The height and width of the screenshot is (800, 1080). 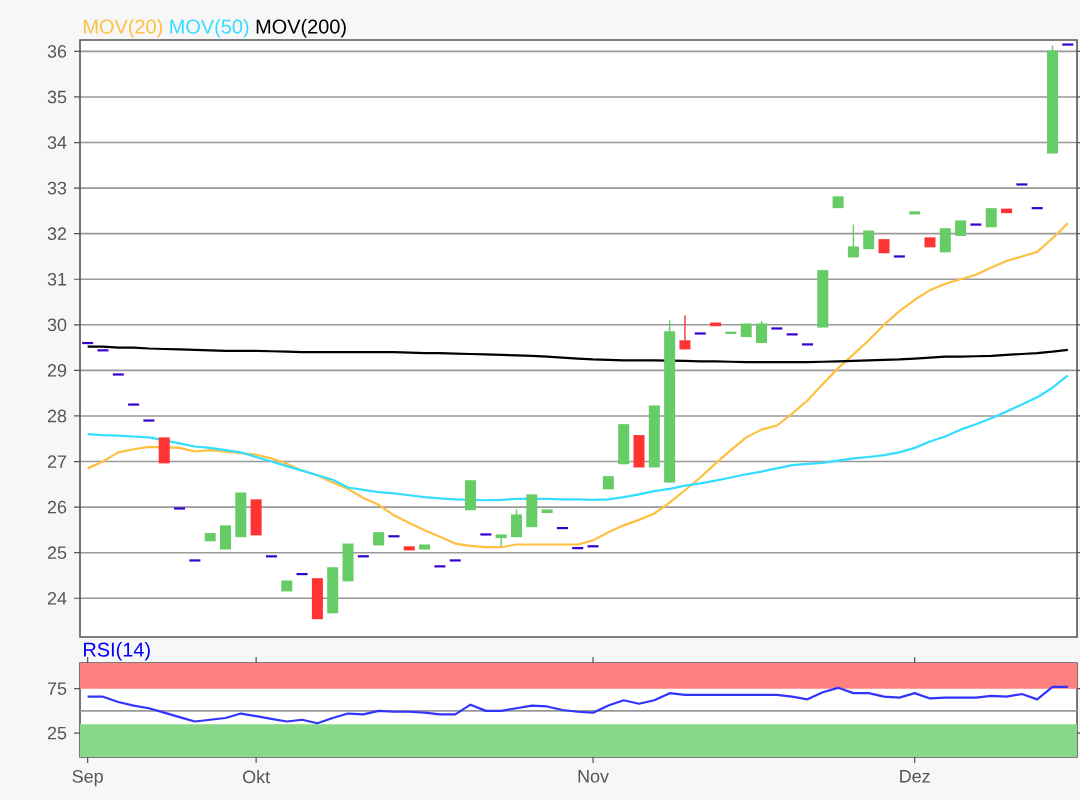 What do you see at coordinates (57, 507) in the screenshot?
I see `y-tick-label: 26` at bounding box center [57, 507].